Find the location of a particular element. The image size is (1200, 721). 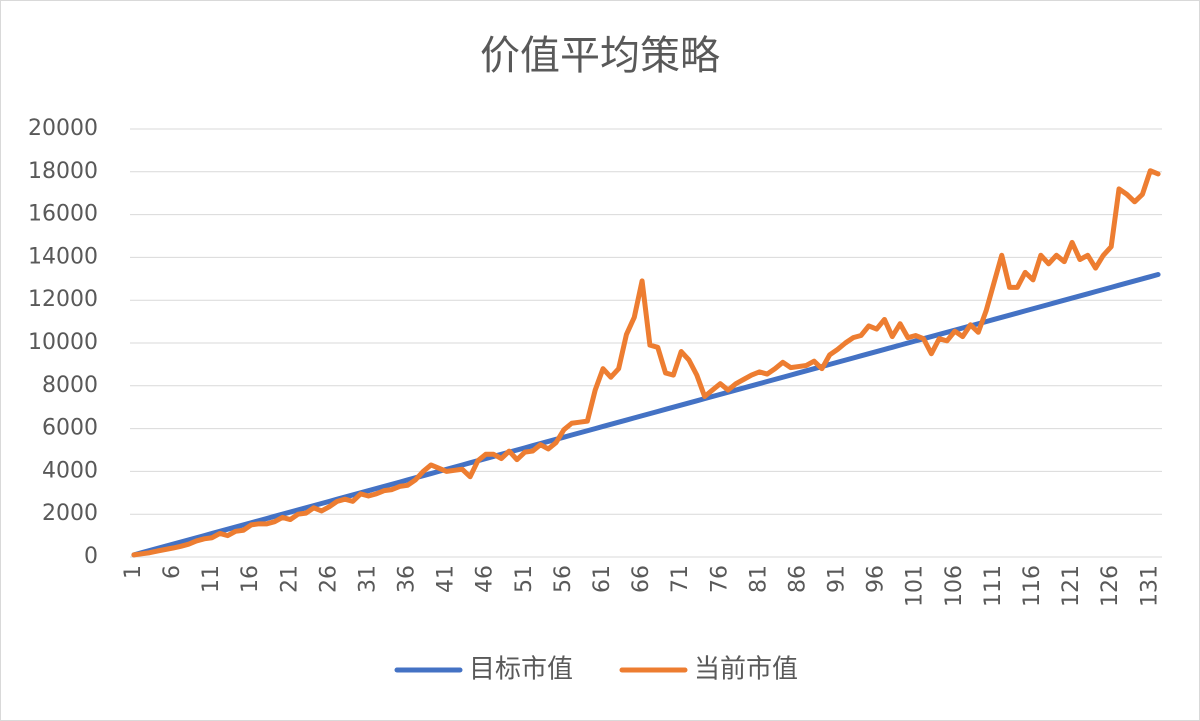

x-tick-label: 31 is located at coordinates (367, 579).